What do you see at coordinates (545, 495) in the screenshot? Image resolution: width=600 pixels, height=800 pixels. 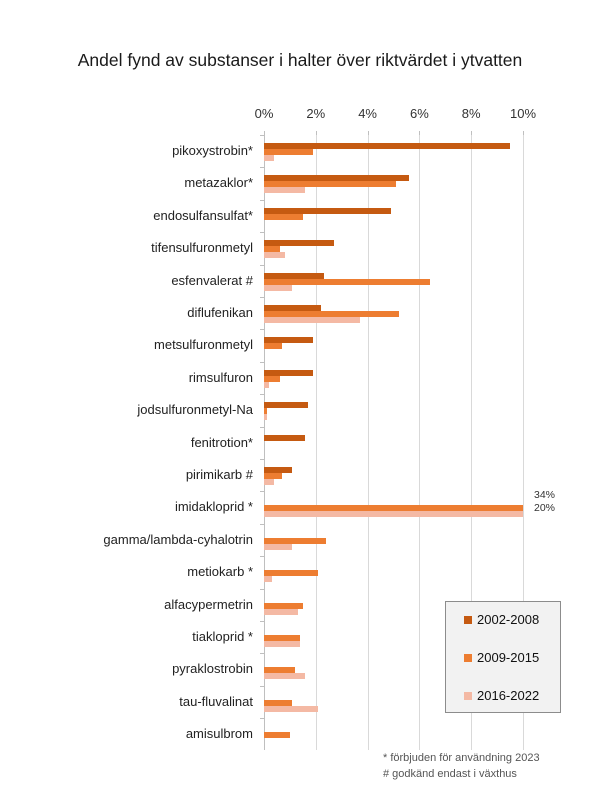 I see `overflow-value-label: 34%` at bounding box center [545, 495].